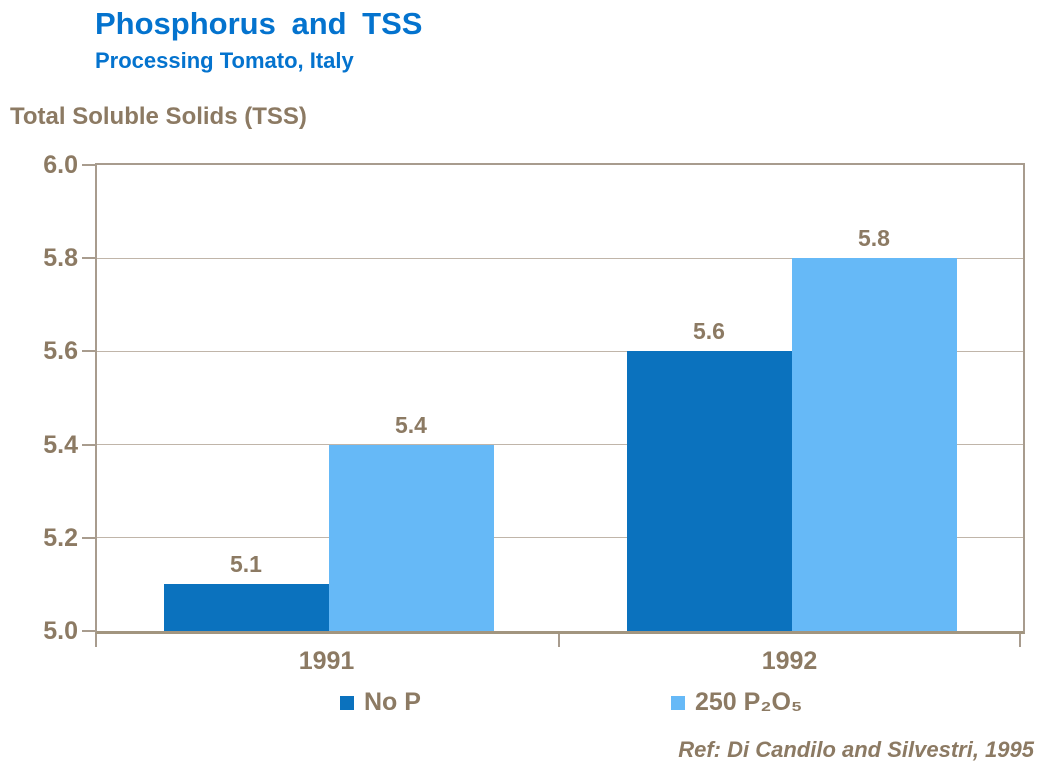 This screenshot has width=1040, height=776. What do you see at coordinates (560, 658) in the screenshot?
I see `x-axis: 1991 1992` at bounding box center [560, 658].